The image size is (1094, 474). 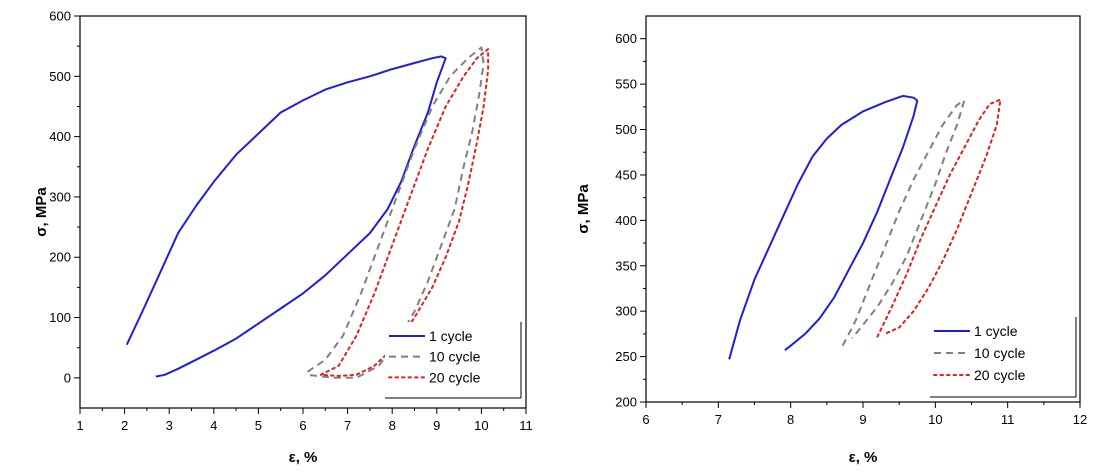 What do you see at coordinates (626, 356) in the screenshot?
I see `y-tick-label: 250` at bounding box center [626, 356].